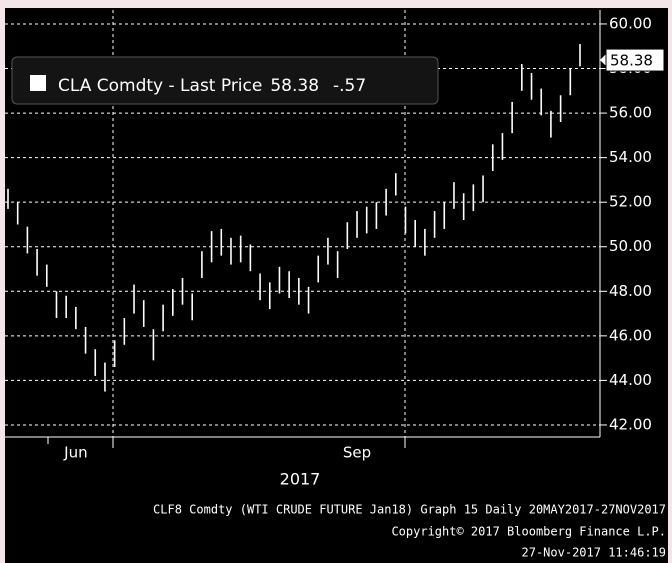  I want to click on y-tick-label: 56.00, so click(630, 113).